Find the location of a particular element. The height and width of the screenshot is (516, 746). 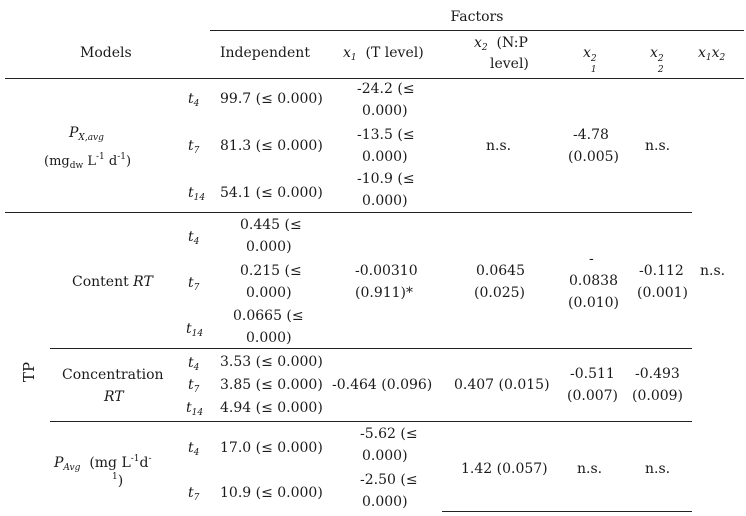

content-x1x2: n.s. is located at coordinates (713, 271).